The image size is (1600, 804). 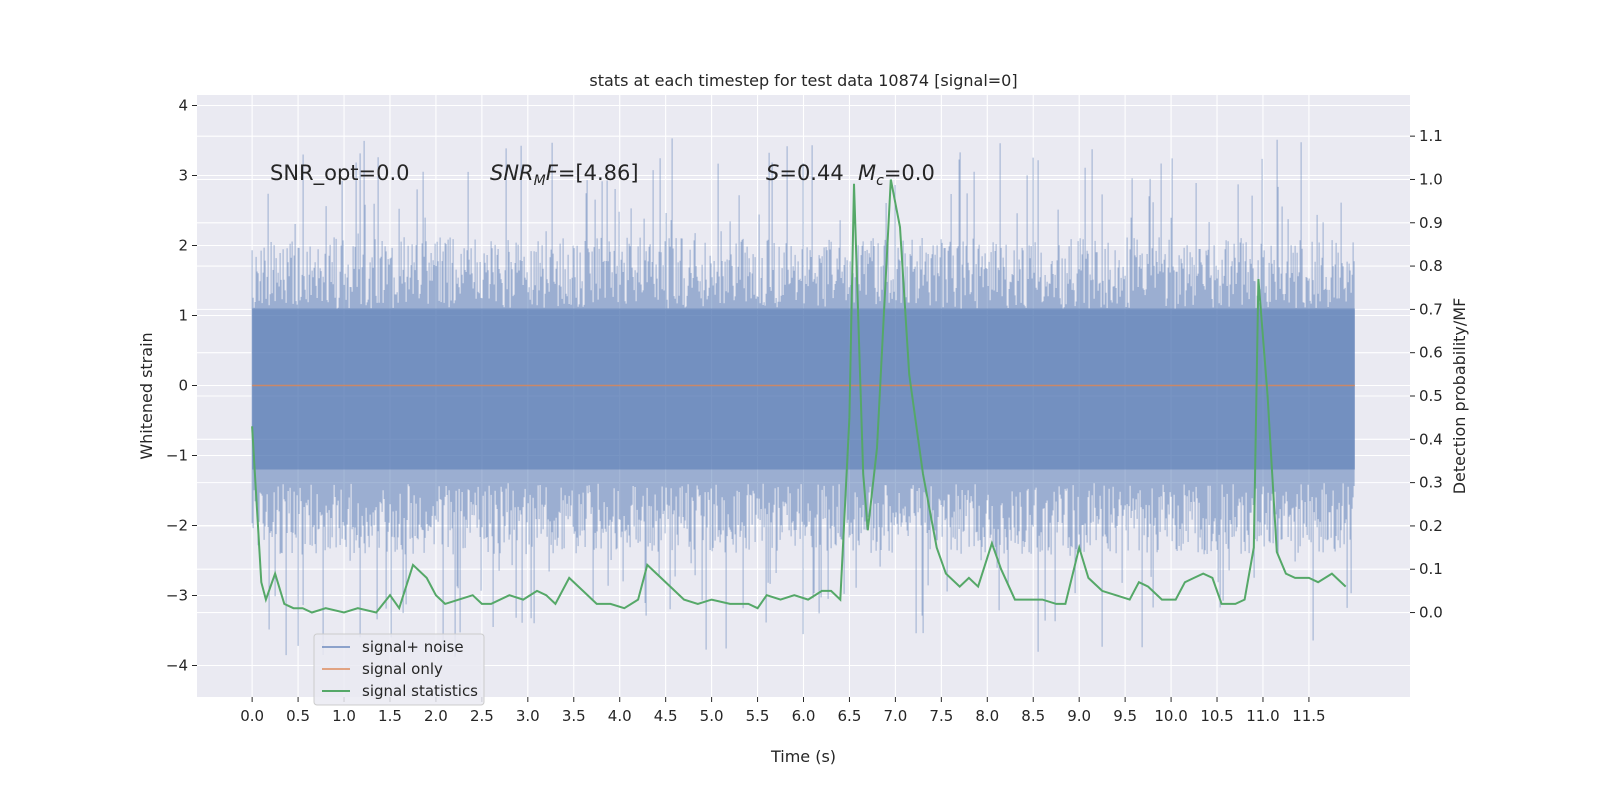 I want to click on x-tick-label: 5.0, so click(x=712, y=716).